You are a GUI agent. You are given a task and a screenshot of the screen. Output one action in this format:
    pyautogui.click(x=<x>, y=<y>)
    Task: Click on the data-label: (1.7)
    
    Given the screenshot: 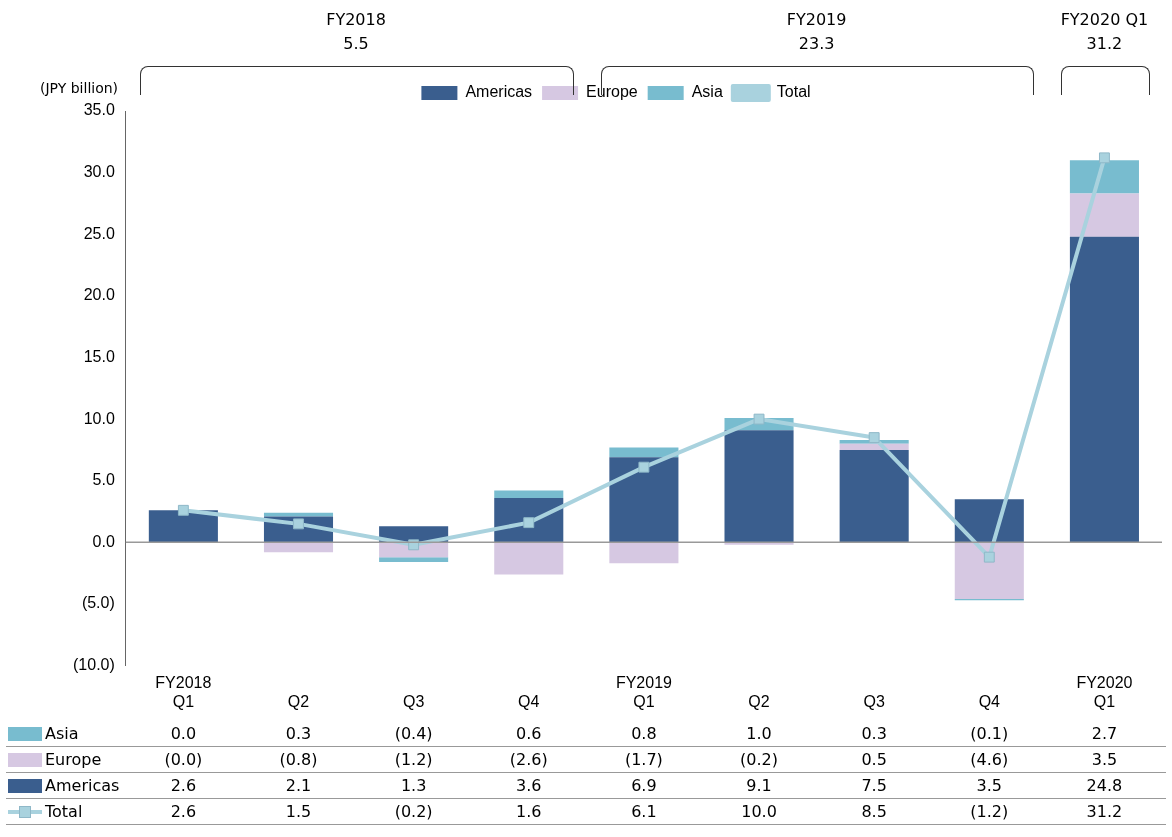 What is the action you would take?
    pyautogui.click(x=643, y=759)
    